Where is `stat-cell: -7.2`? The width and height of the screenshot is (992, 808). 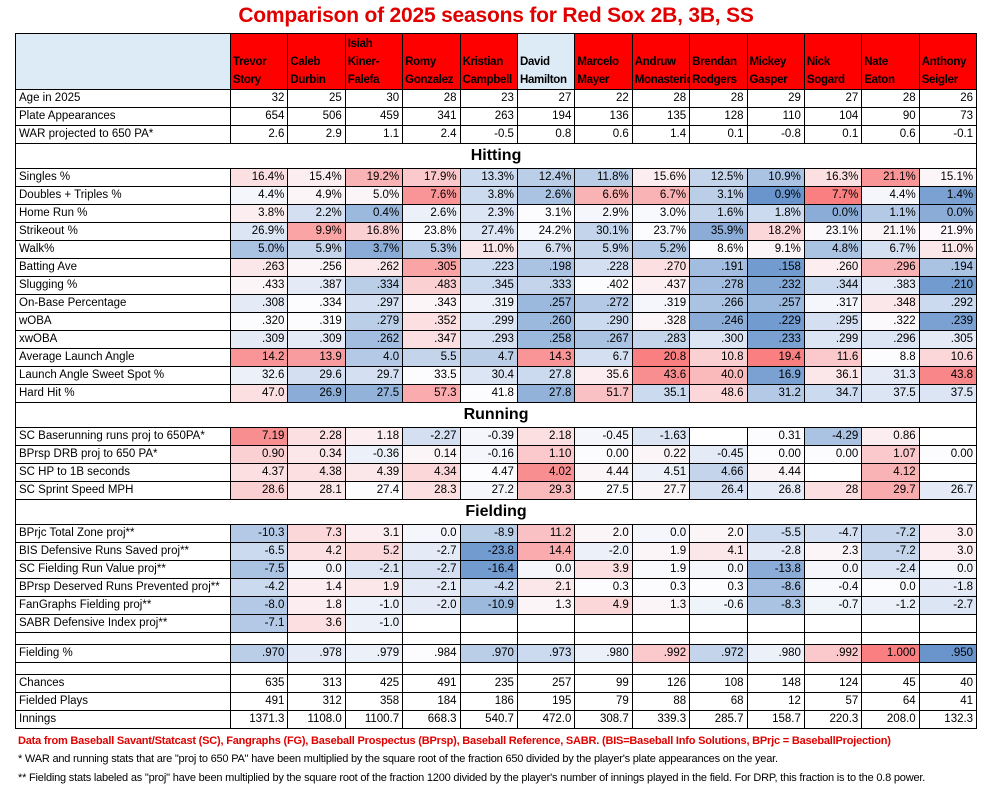
stat-cell: -7.2 is located at coordinates (890, 551).